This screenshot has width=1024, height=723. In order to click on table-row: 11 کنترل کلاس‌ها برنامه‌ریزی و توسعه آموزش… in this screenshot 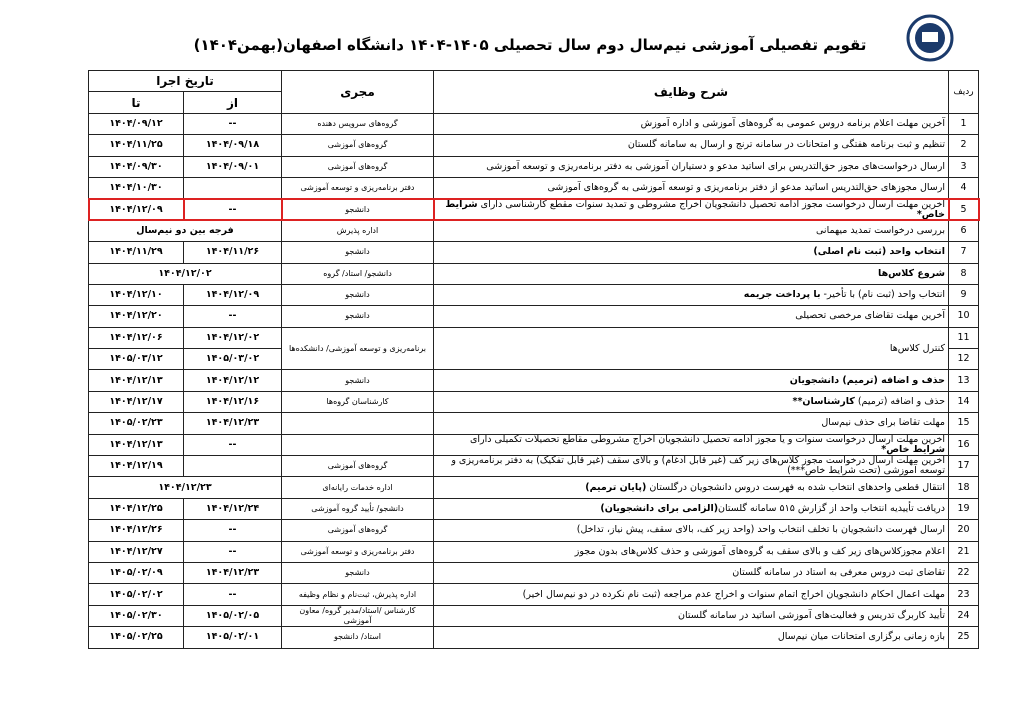, I will do `click(533, 348)`.